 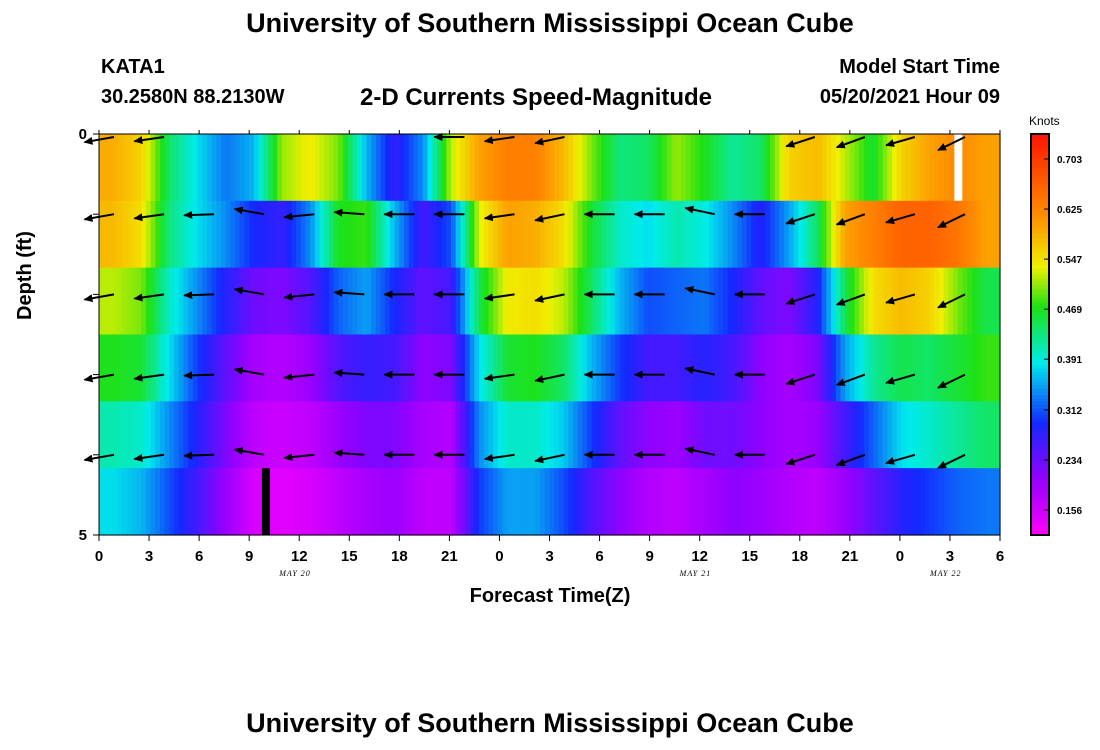 What do you see at coordinates (99, 556) in the screenshot?
I see `x-tick-label: 0` at bounding box center [99, 556].